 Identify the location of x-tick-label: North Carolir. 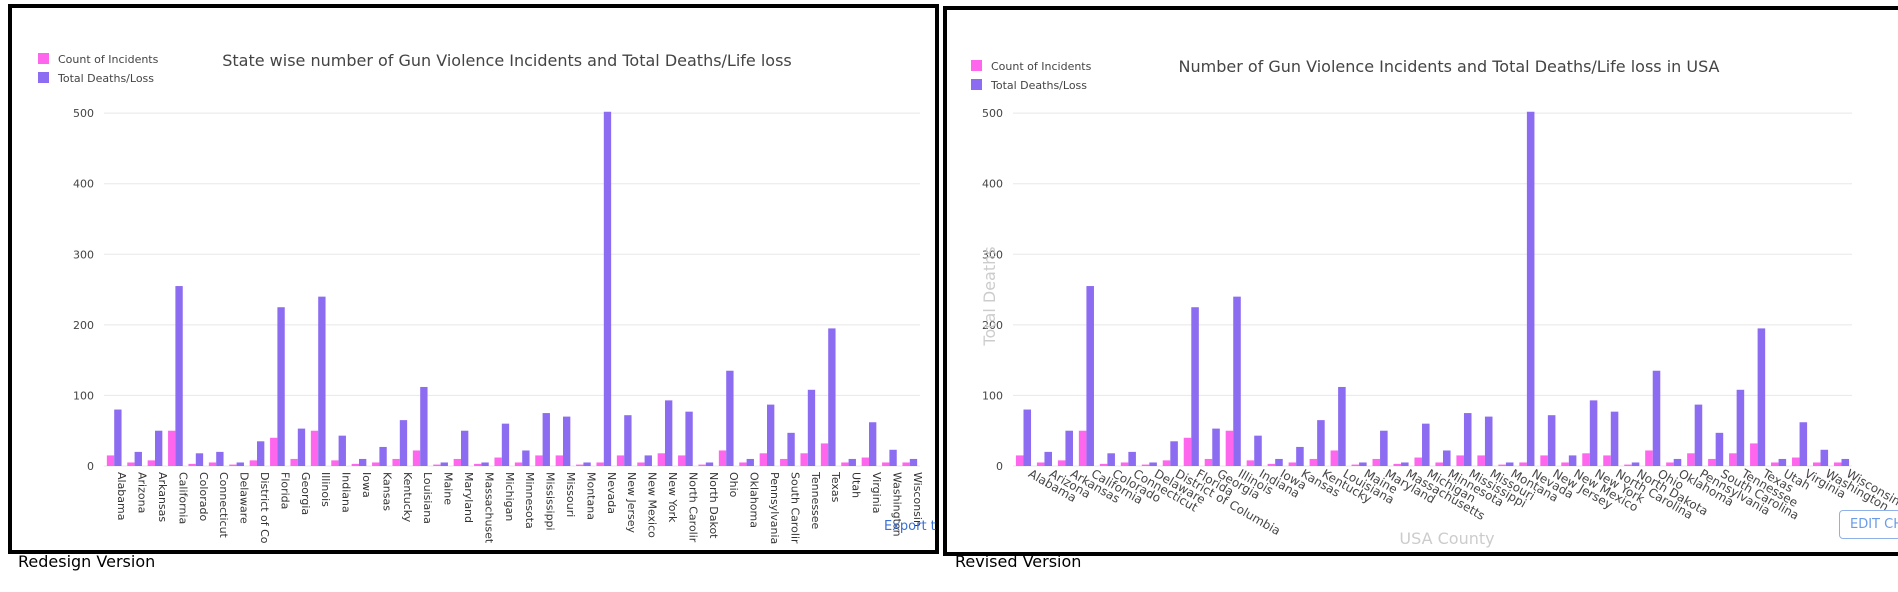
(692, 507).